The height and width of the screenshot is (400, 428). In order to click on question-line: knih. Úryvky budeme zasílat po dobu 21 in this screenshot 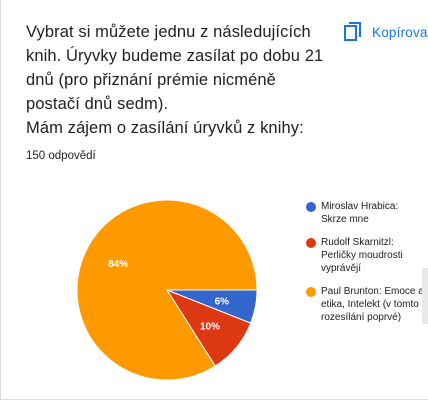, I will do `click(175, 56)`.